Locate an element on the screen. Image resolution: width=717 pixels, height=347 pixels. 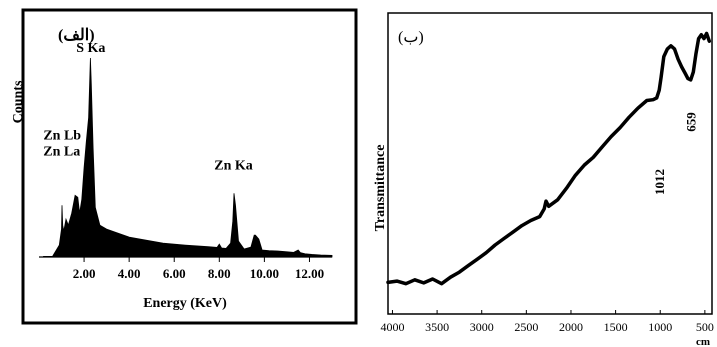
ftir-peak-label: 1012 is located at coordinates (659, 182).